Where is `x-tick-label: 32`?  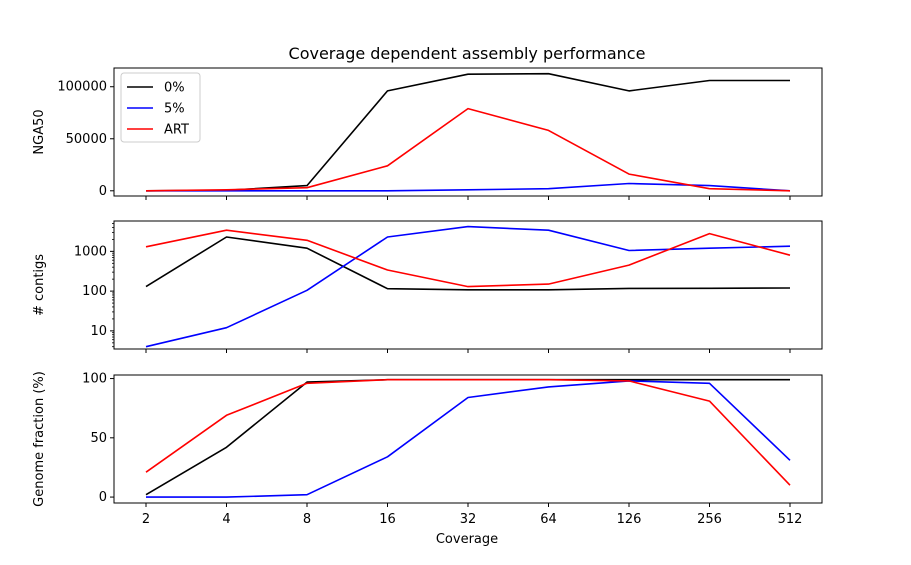 x-tick-label: 32 is located at coordinates (468, 519).